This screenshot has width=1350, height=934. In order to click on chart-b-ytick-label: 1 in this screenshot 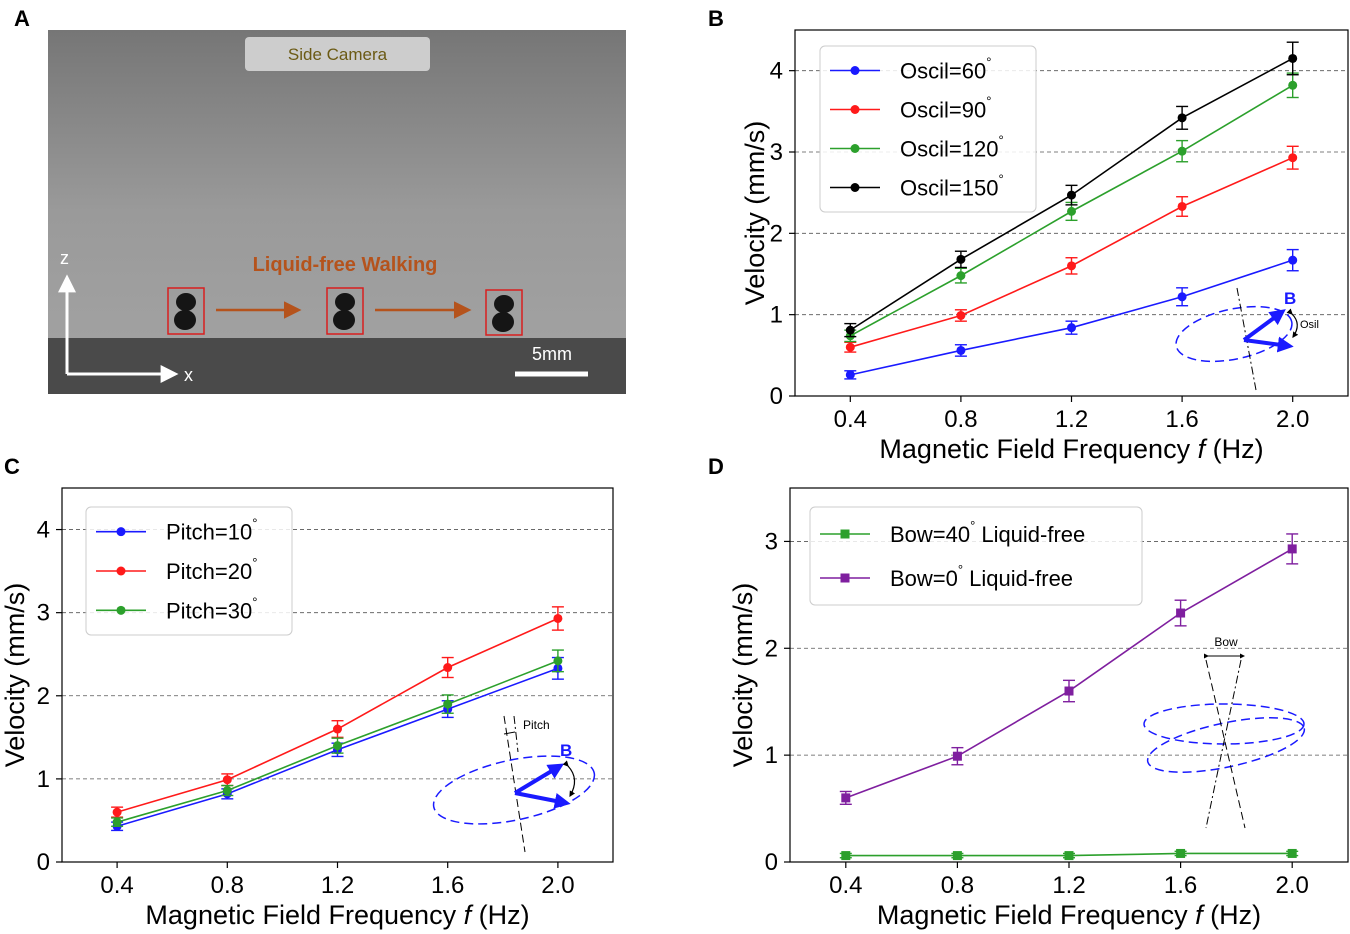, I will do `click(776, 315)`.